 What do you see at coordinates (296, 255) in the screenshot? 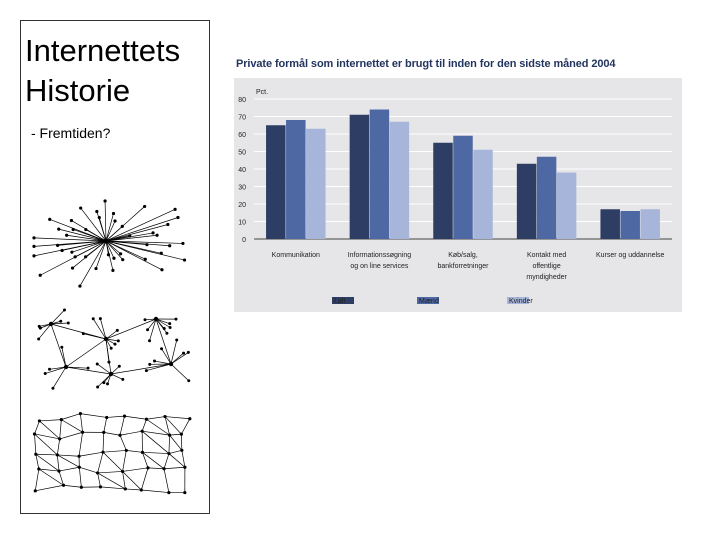
I see `x-tick-label: Kommunikation` at bounding box center [296, 255].